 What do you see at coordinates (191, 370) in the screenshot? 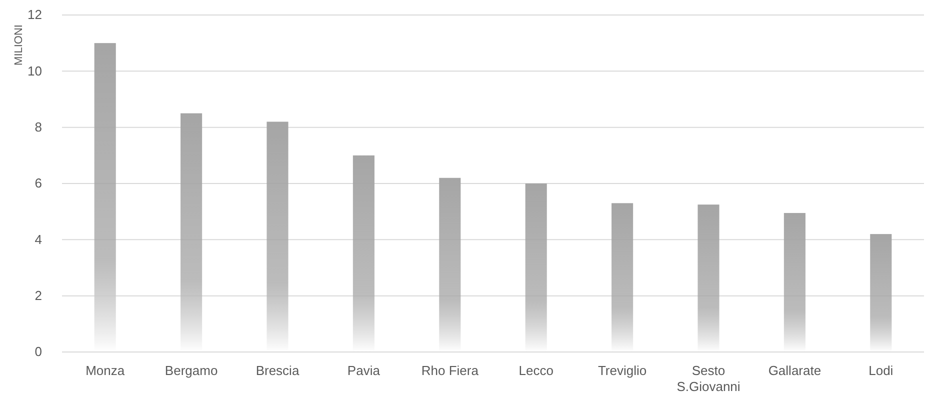
I see `x-tick-label: Bergamo` at bounding box center [191, 370].